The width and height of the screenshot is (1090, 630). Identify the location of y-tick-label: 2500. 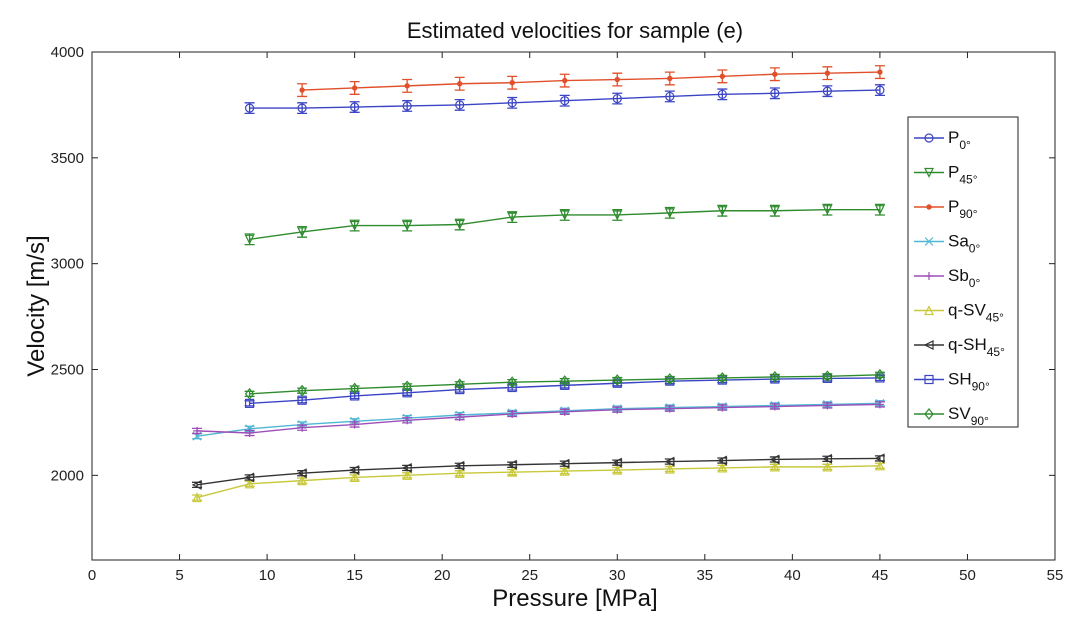
(67, 370).